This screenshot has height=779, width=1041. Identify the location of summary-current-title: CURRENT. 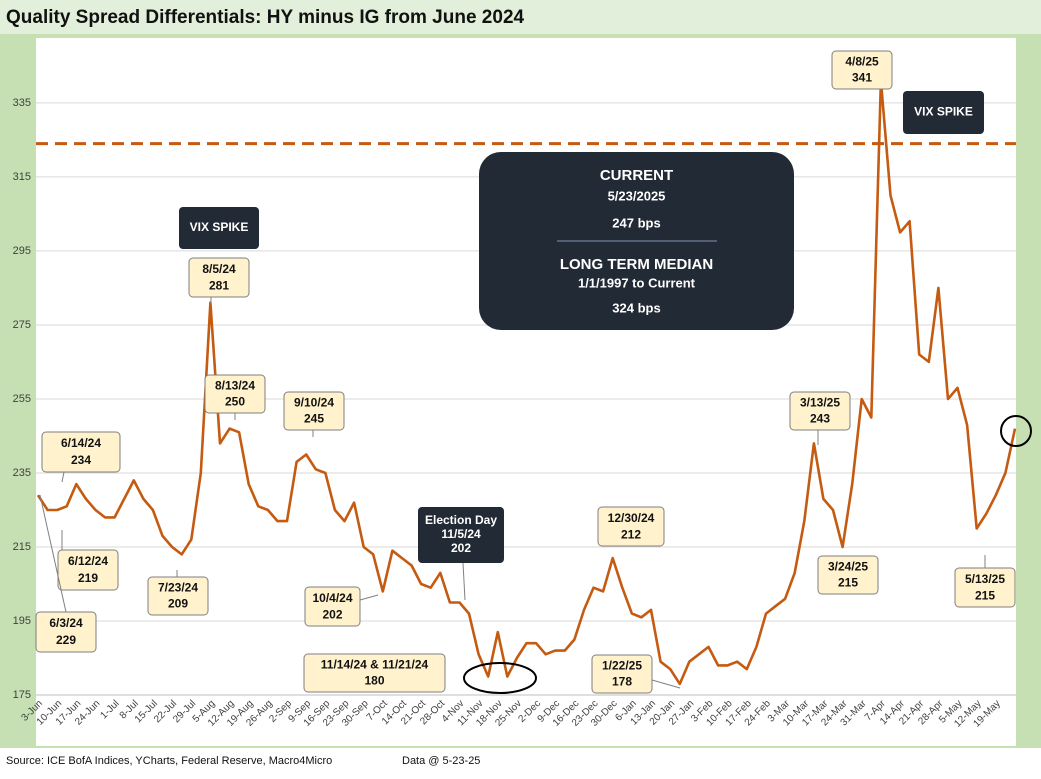
(636, 175).